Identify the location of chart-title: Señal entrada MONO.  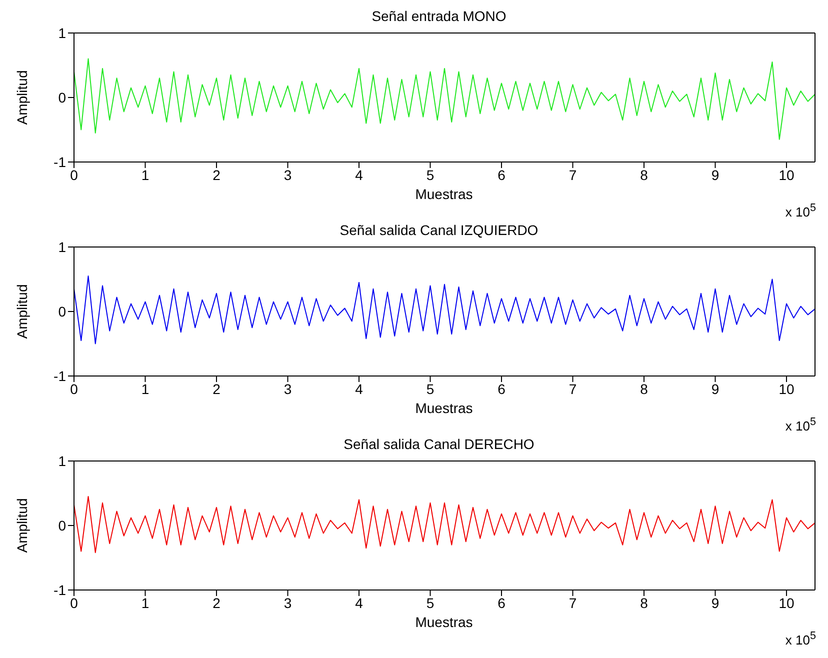
(439, 17).